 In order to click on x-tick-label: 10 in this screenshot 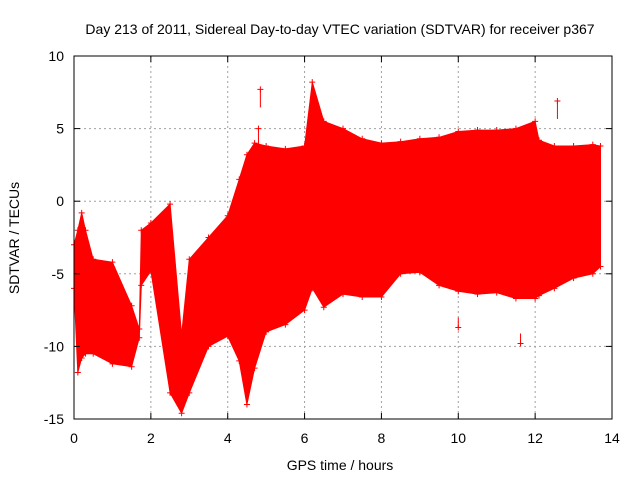, I will do `click(458, 438)`.